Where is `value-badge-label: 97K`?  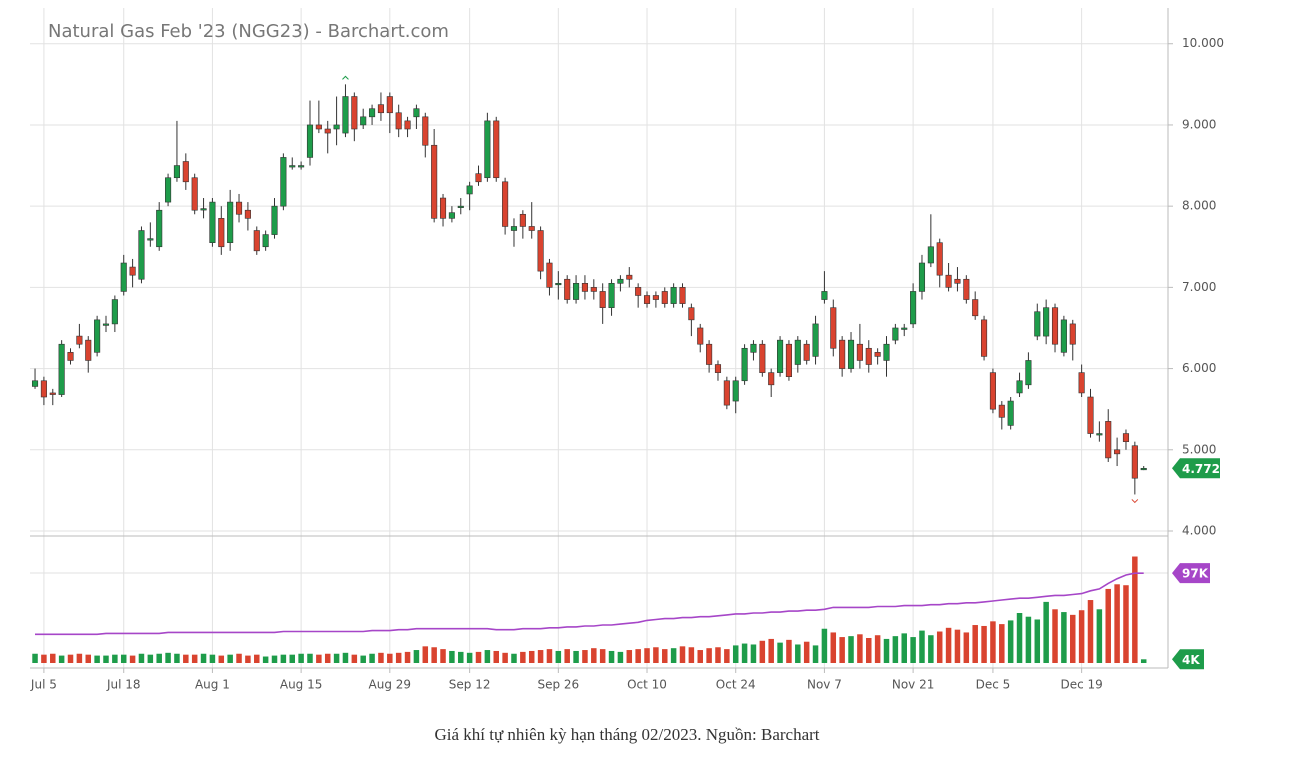 value-badge-label: 97K is located at coordinates (1195, 574).